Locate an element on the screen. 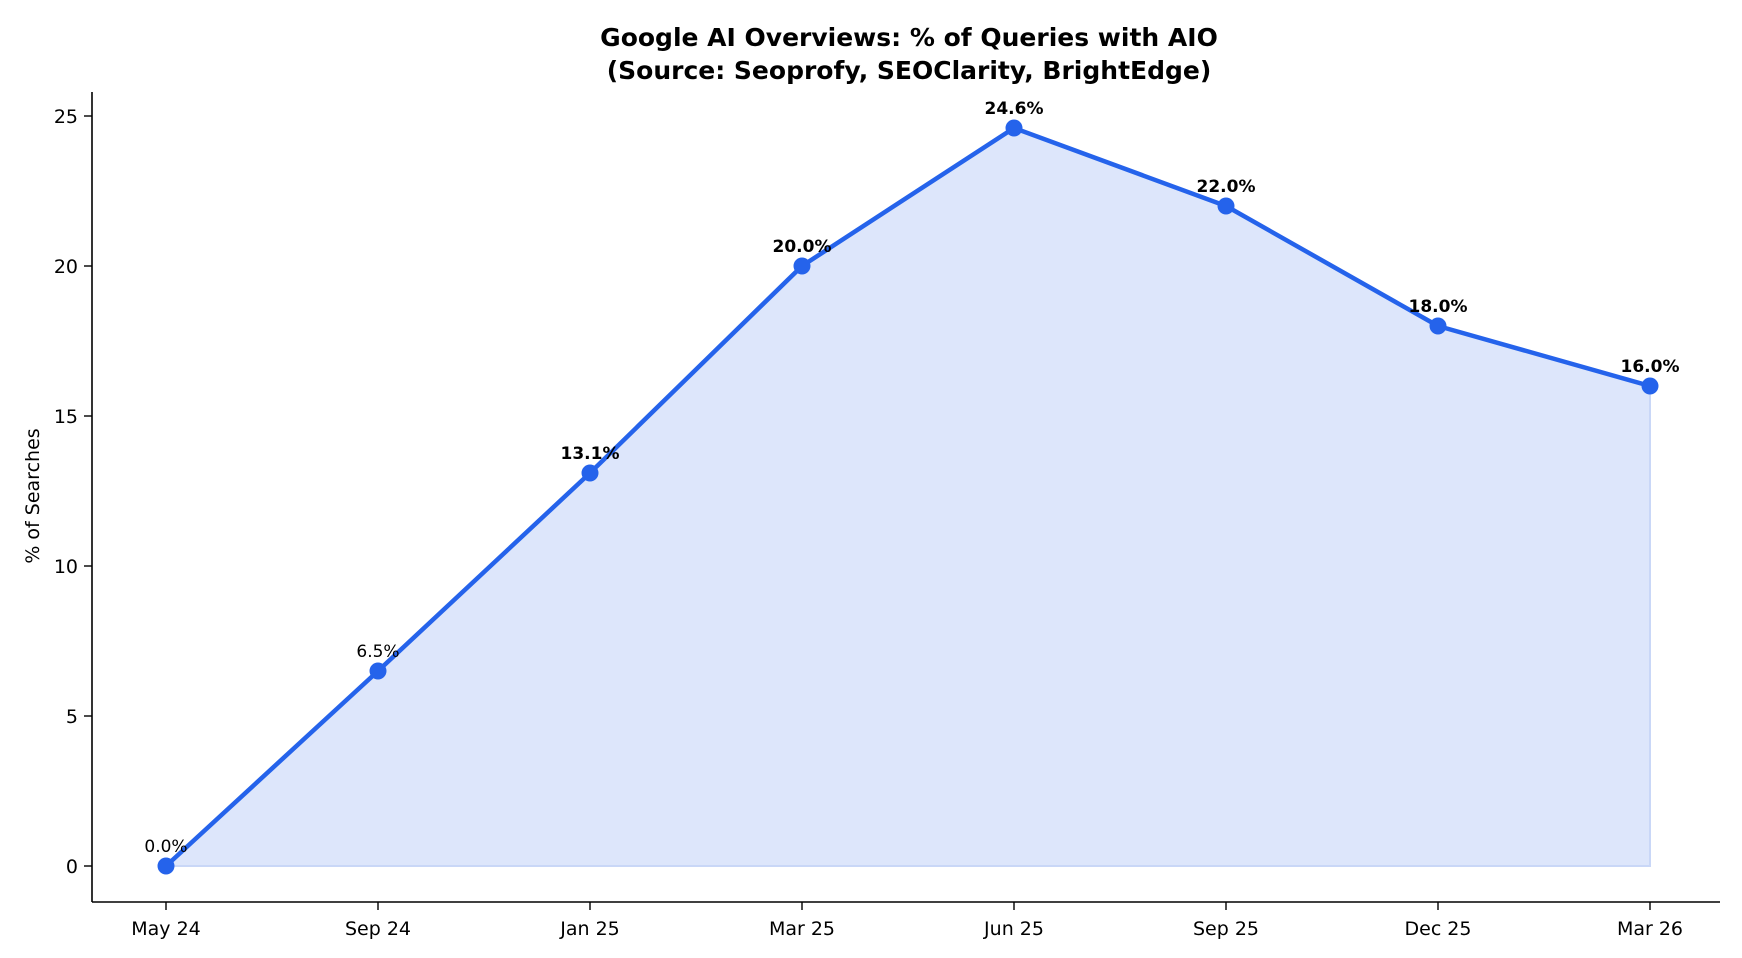 This screenshot has width=1742, height=958. y-tick-label: 10 is located at coordinates (66, 567).